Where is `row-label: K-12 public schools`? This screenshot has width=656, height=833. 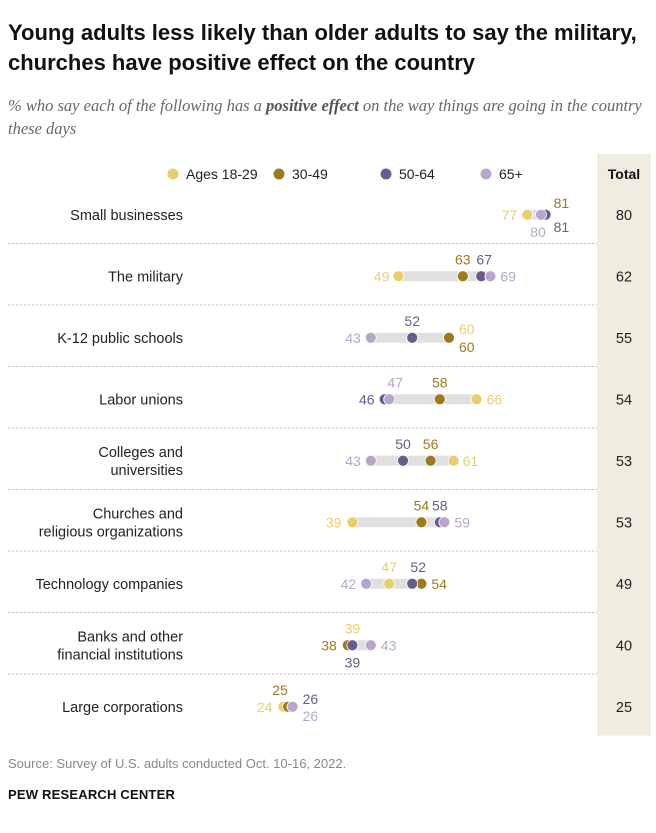
row-label: K-12 public schools is located at coordinates (120, 339).